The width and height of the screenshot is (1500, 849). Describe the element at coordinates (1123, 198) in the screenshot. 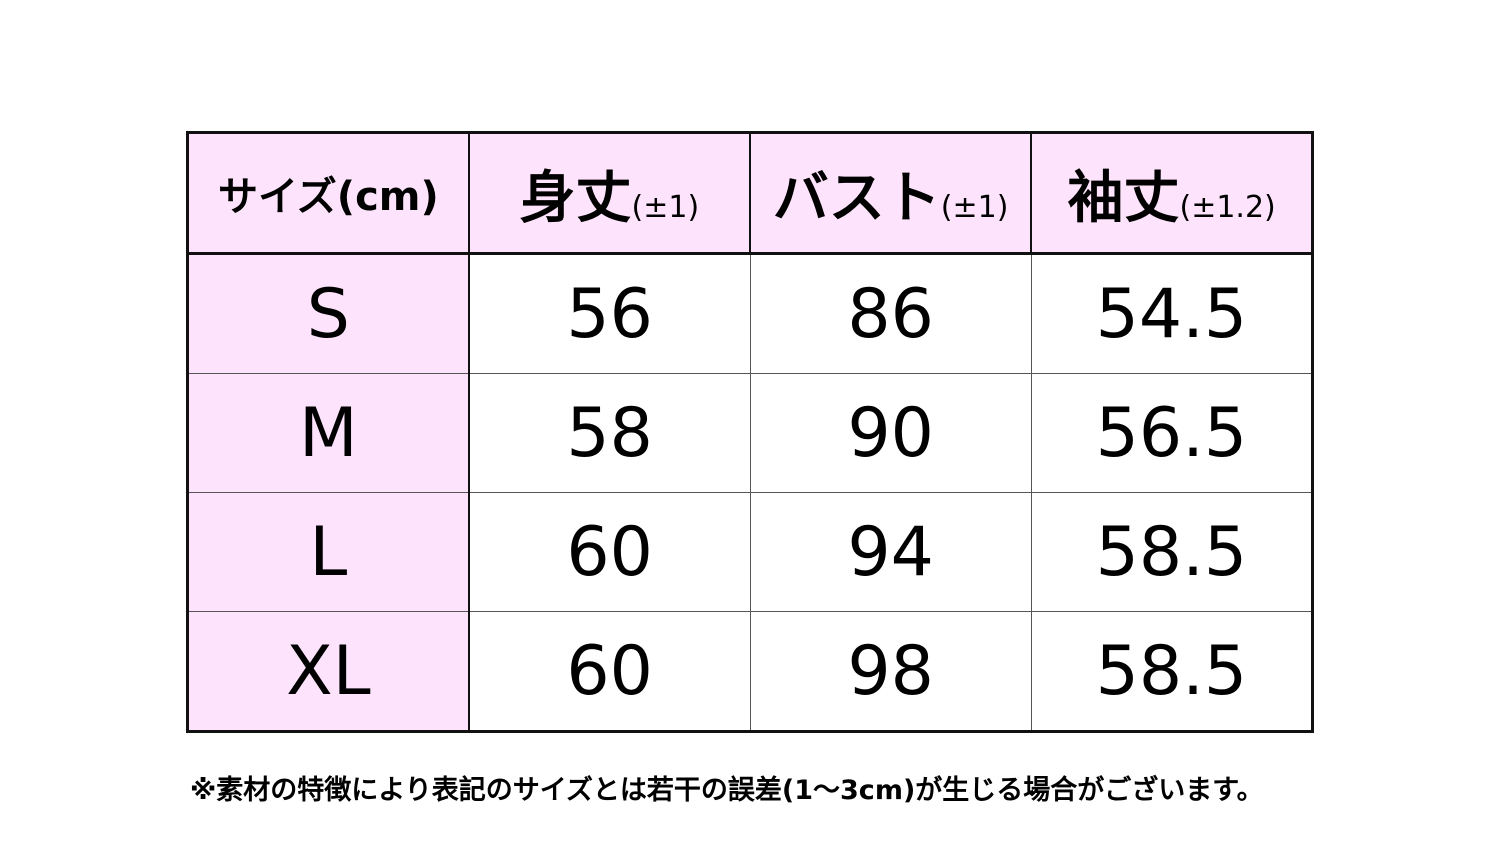

I see `header-label: 袖丈` at that location.